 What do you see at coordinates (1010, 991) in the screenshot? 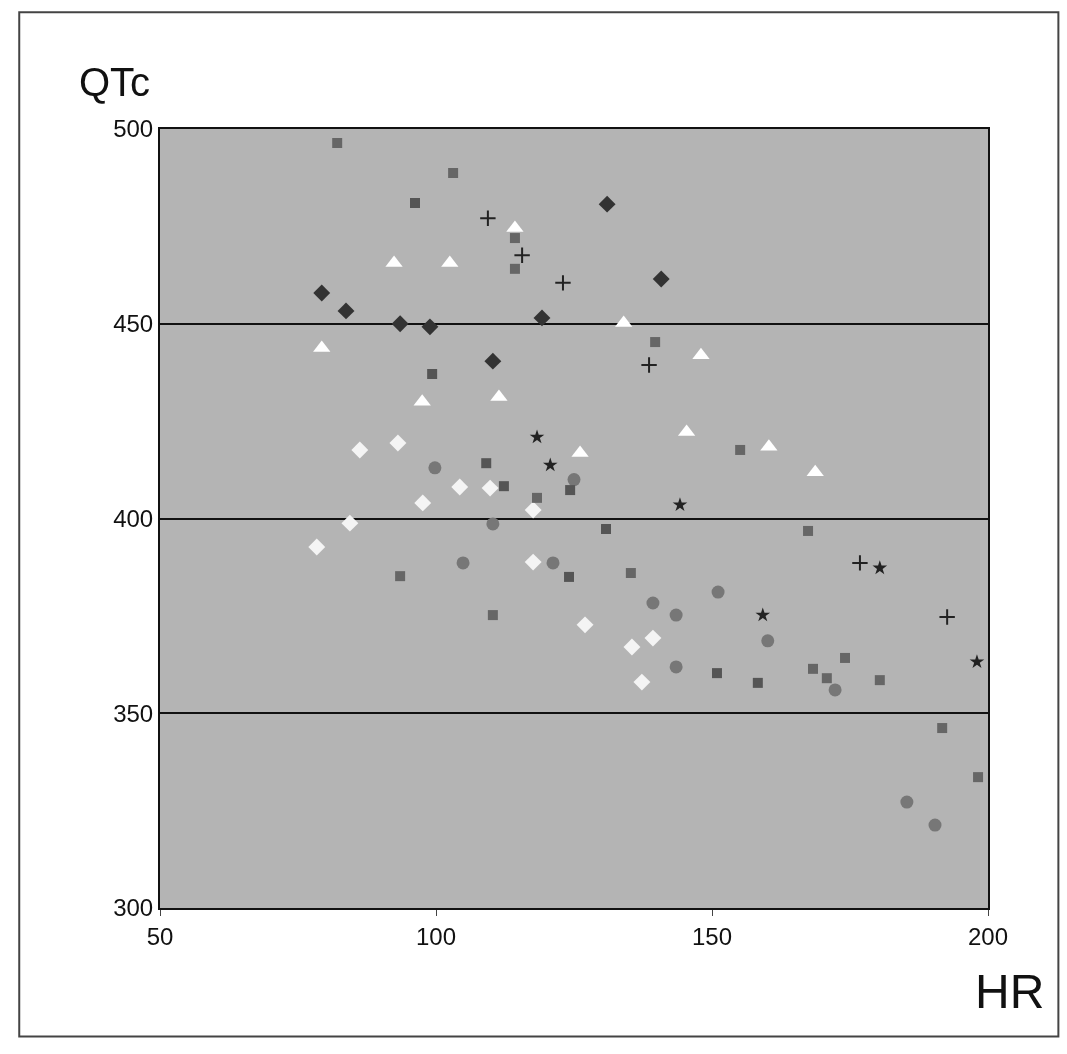
I see `x-axis-title: HR` at bounding box center [1010, 991].